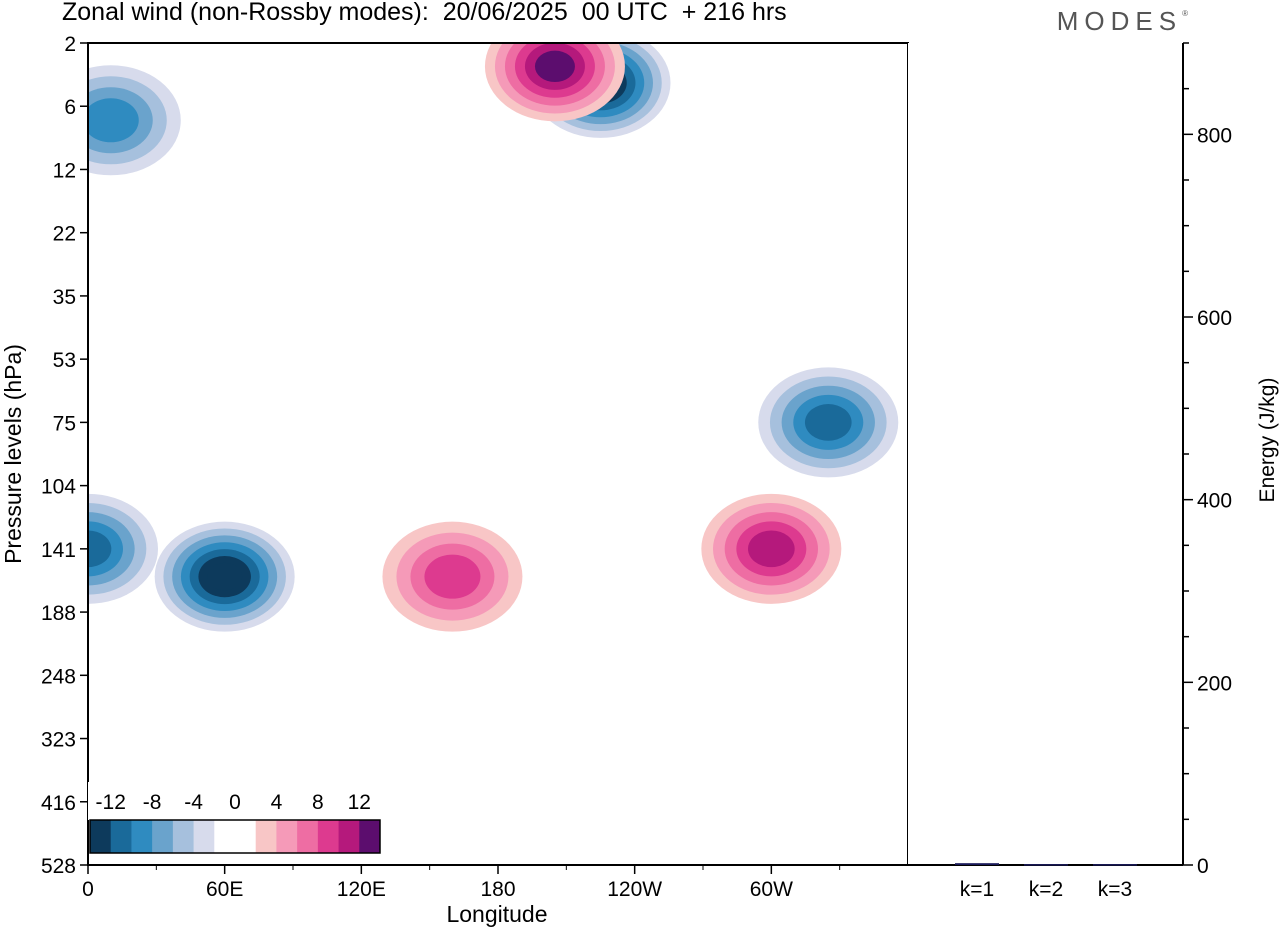 This screenshot has width=1280, height=930. I want to click on energy-tick-label: 200, so click(1214, 683).